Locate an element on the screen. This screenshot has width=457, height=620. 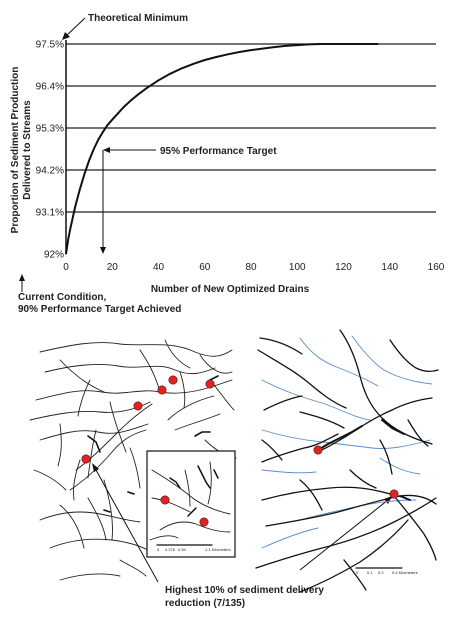
inset-scale-label-1: 0.275 is located at coordinates (170, 549).